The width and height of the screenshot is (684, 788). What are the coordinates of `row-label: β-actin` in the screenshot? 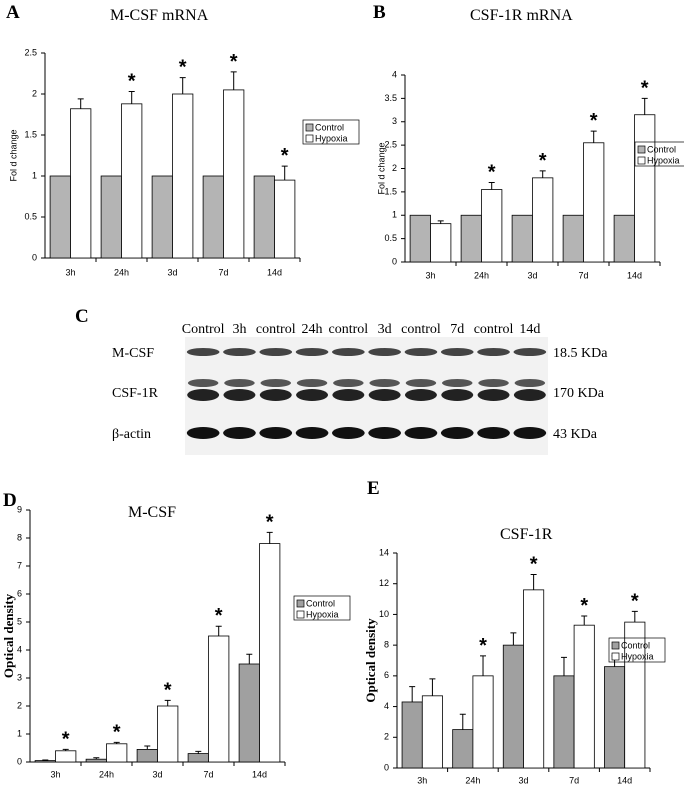 It's located at (131, 434).